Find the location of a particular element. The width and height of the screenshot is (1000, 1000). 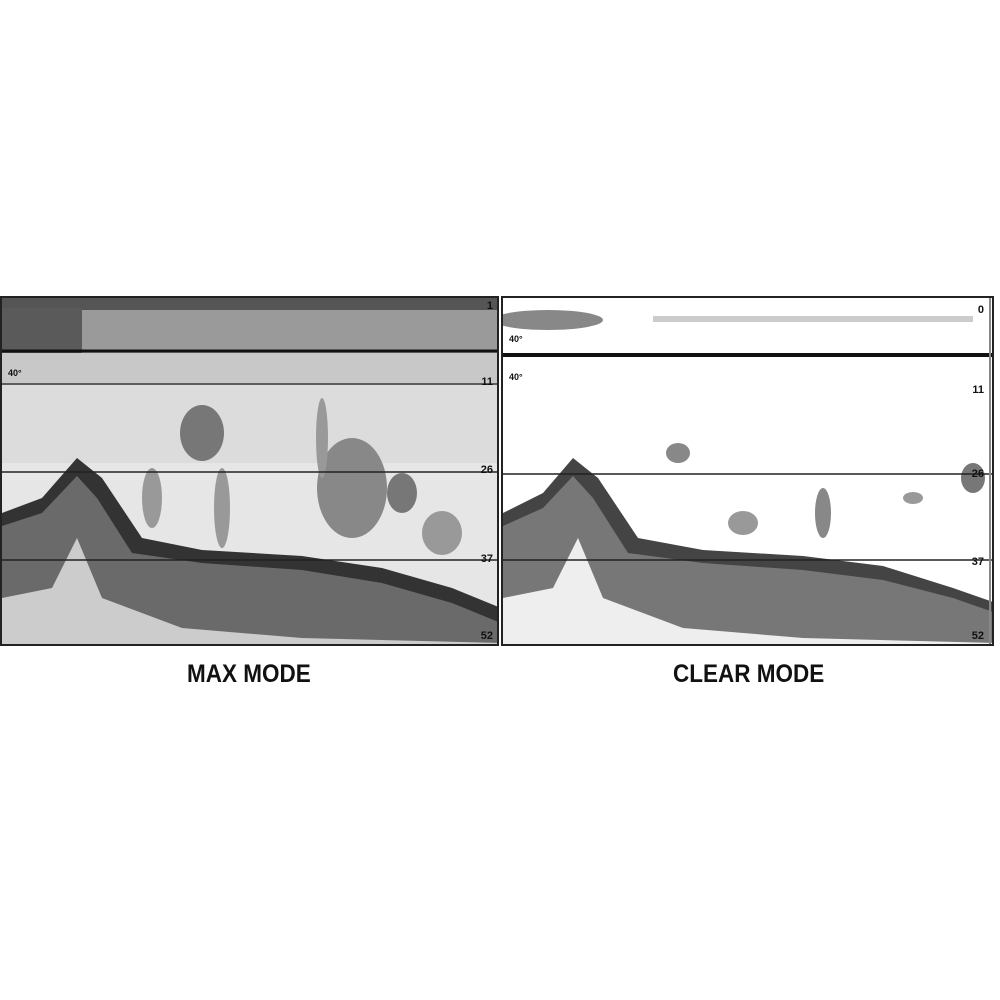

caption-clear-mode: CLEAR MODE is located at coordinates (749, 674).